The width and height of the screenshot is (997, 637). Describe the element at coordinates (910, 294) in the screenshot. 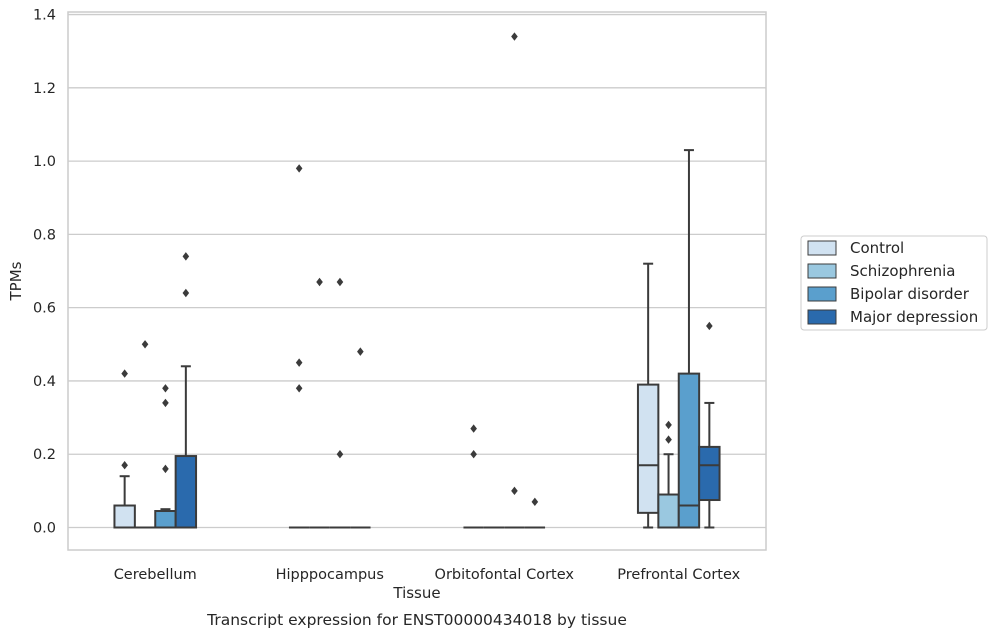

I see `legend-label: Bipolar disorder` at that location.